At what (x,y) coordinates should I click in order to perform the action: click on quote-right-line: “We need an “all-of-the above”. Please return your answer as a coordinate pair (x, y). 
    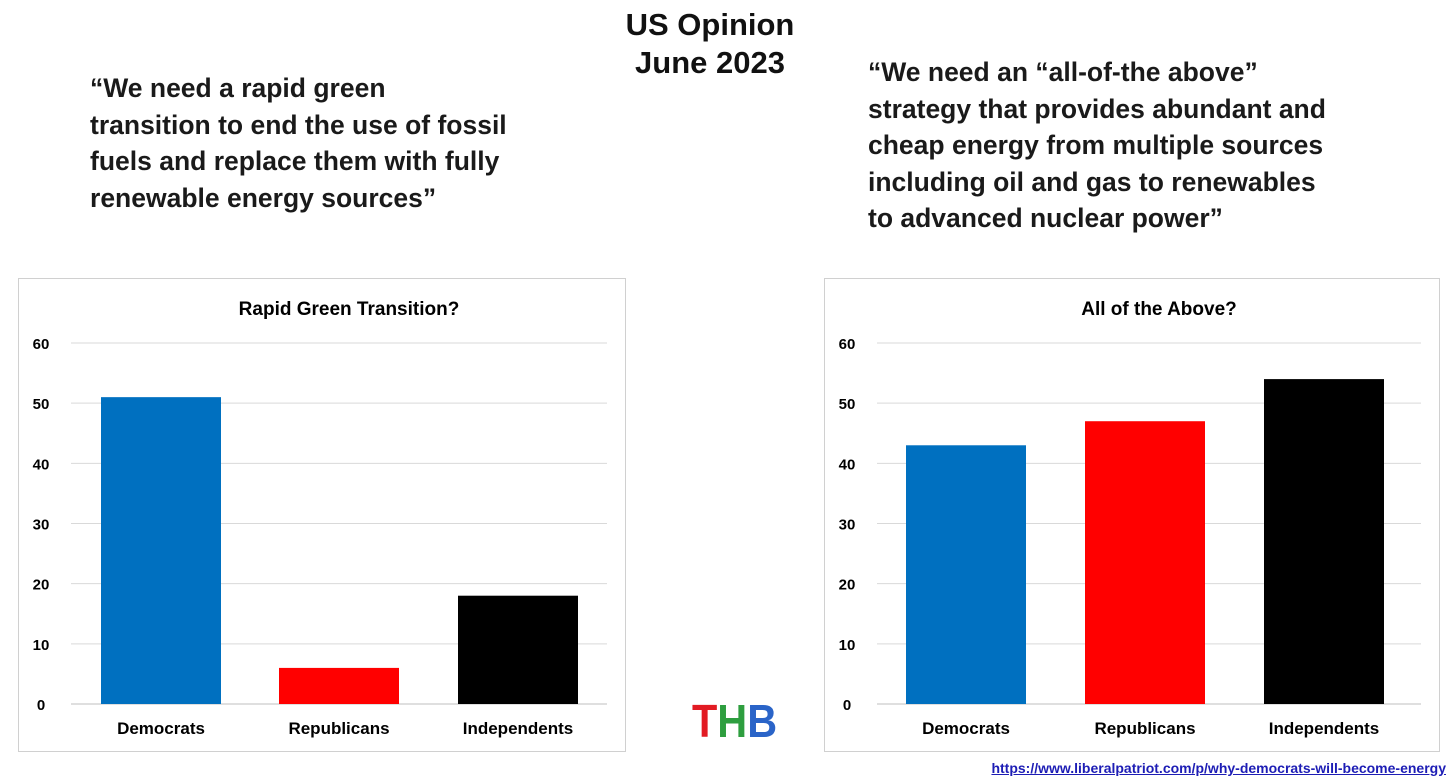
    Looking at the image, I should click on (1063, 72).